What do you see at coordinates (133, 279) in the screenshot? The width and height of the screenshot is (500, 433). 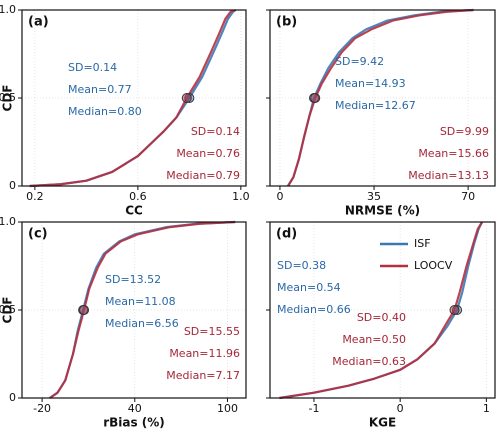 I see `stat-text: SD=13.52` at bounding box center [133, 279].